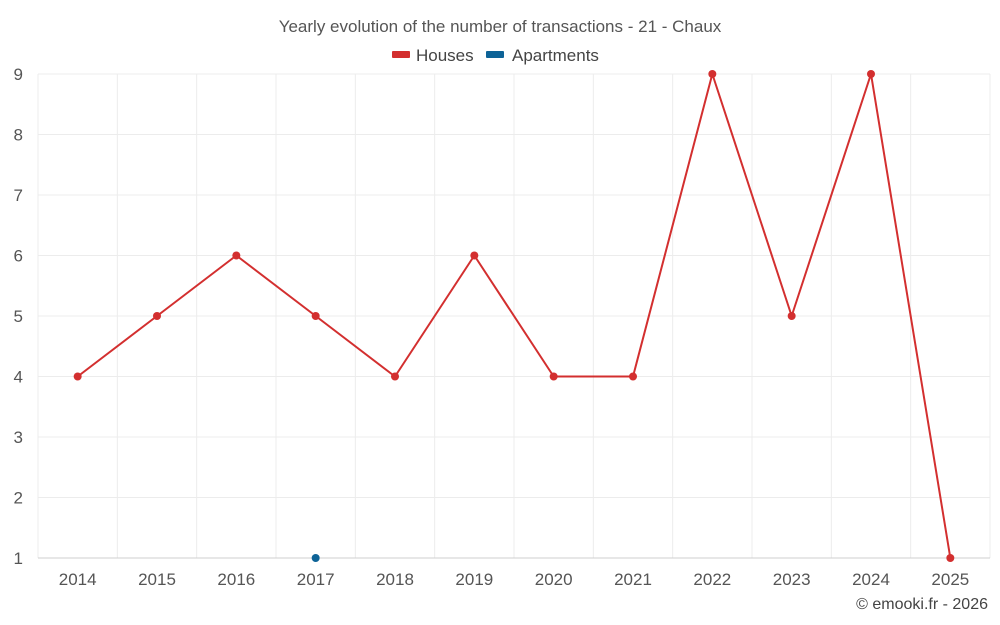  Describe the element at coordinates (18, 135) in the screenshot. I see `y-tick-label: 8` at that location.